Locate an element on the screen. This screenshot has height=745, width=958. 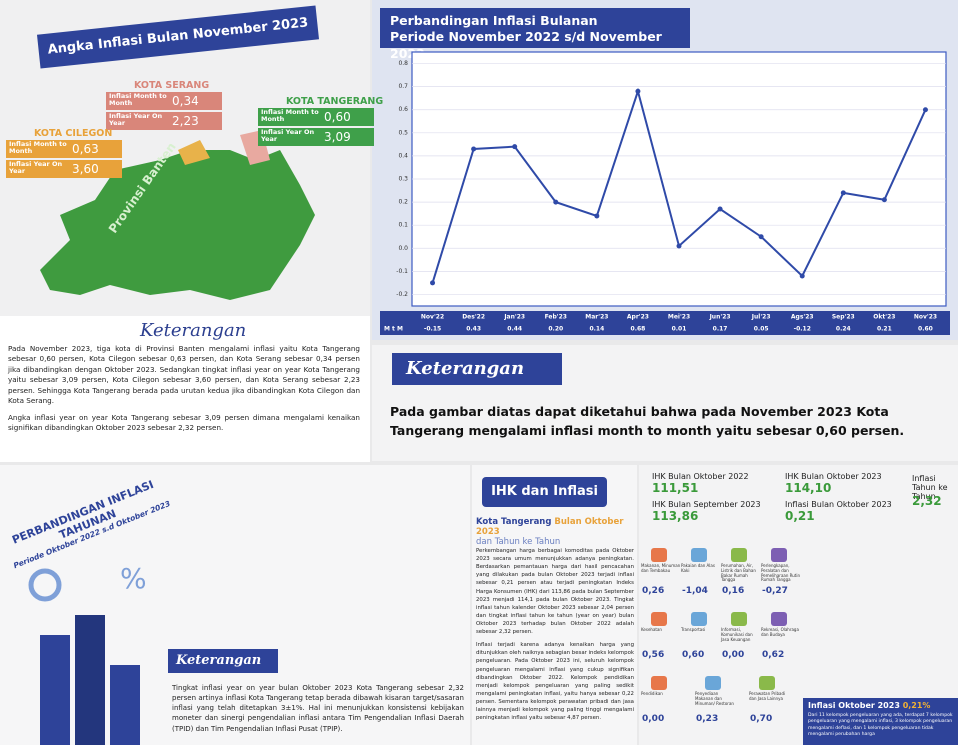
row-label: Inflasi Month to Month is located at coordinates (138, 100).